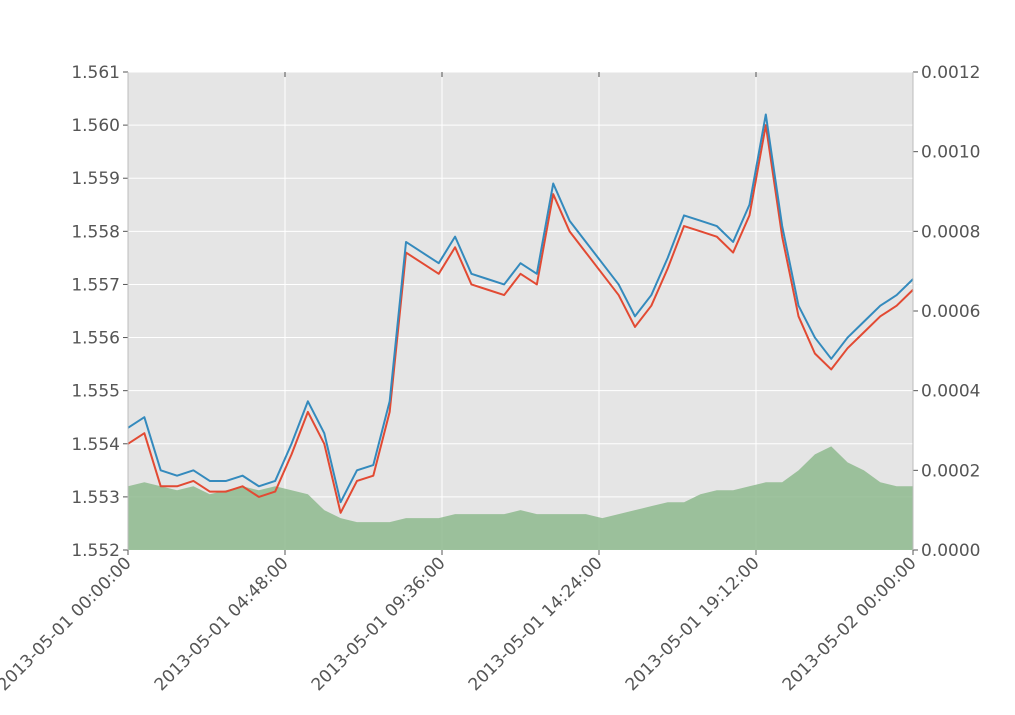 This screenshot has width=1015, height=715. Describe the element at coordinates (950, 73) in the screenshot. I see `y-right-tick-label: 0.0012` at that location.